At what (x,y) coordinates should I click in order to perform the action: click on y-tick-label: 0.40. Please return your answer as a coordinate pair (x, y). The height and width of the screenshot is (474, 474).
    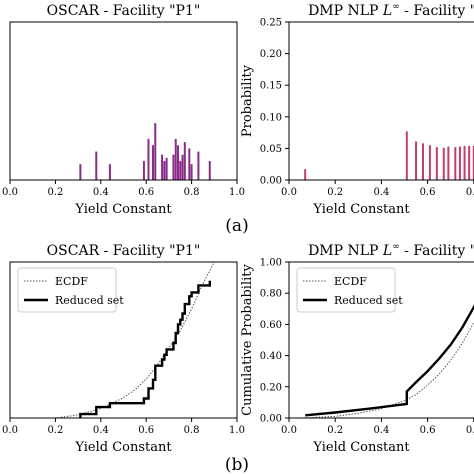
    Looking at the image, I should click on (271, 356).